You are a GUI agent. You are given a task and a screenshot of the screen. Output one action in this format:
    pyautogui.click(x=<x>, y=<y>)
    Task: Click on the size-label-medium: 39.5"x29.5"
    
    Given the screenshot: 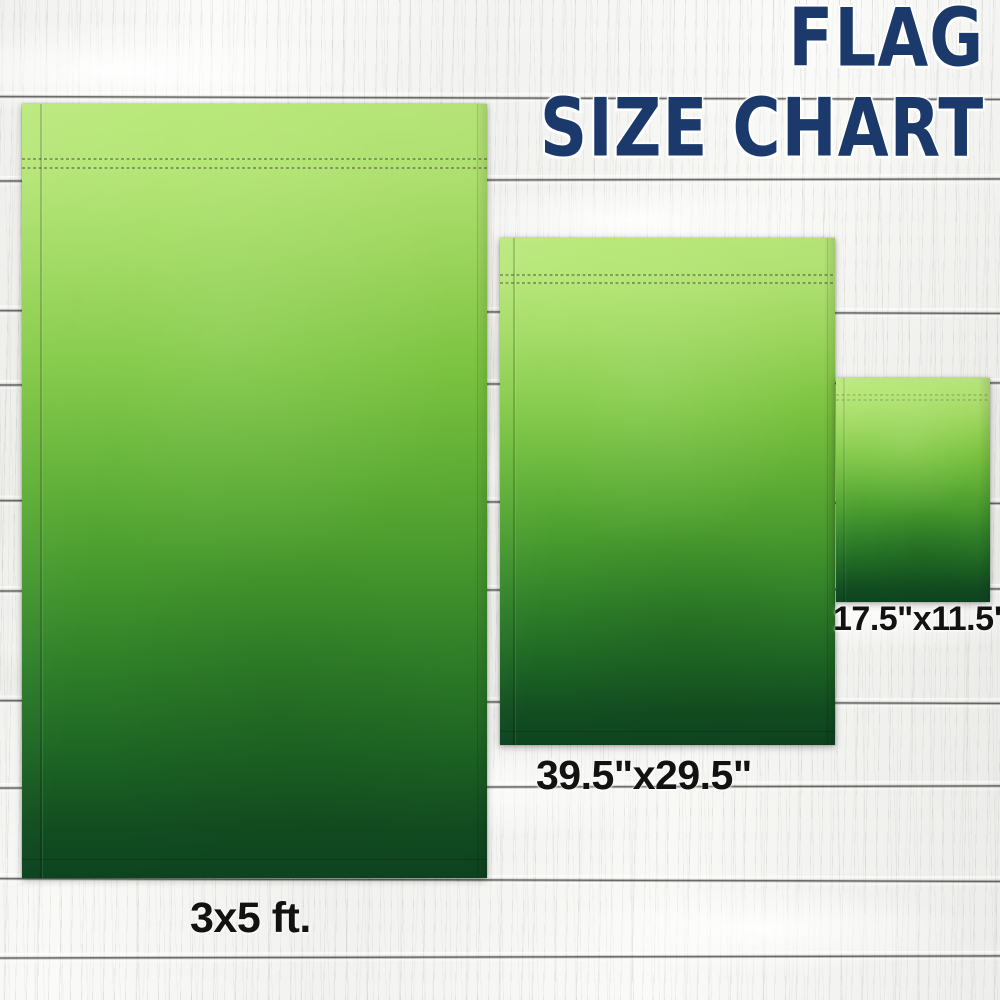 What is the action you would take?
    pyautogui.click(x=644, y=775)
    